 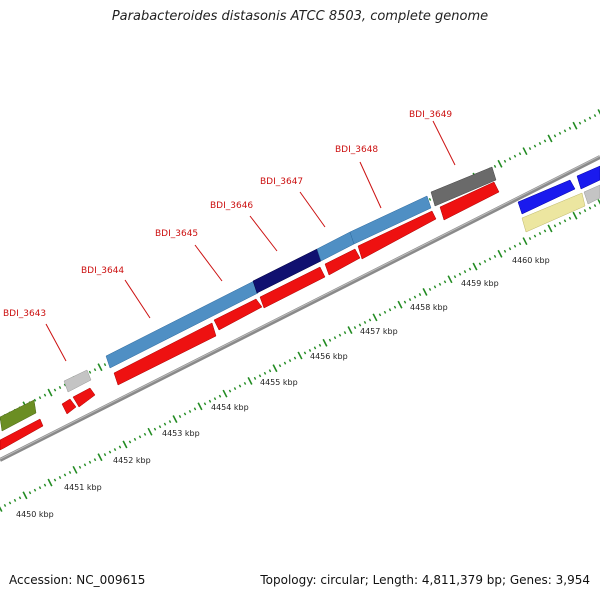 What do you see at coordinates (176, 234) in the screenshot?
I see `gene-label: BDI_3645` at bounding box center [176, 234].